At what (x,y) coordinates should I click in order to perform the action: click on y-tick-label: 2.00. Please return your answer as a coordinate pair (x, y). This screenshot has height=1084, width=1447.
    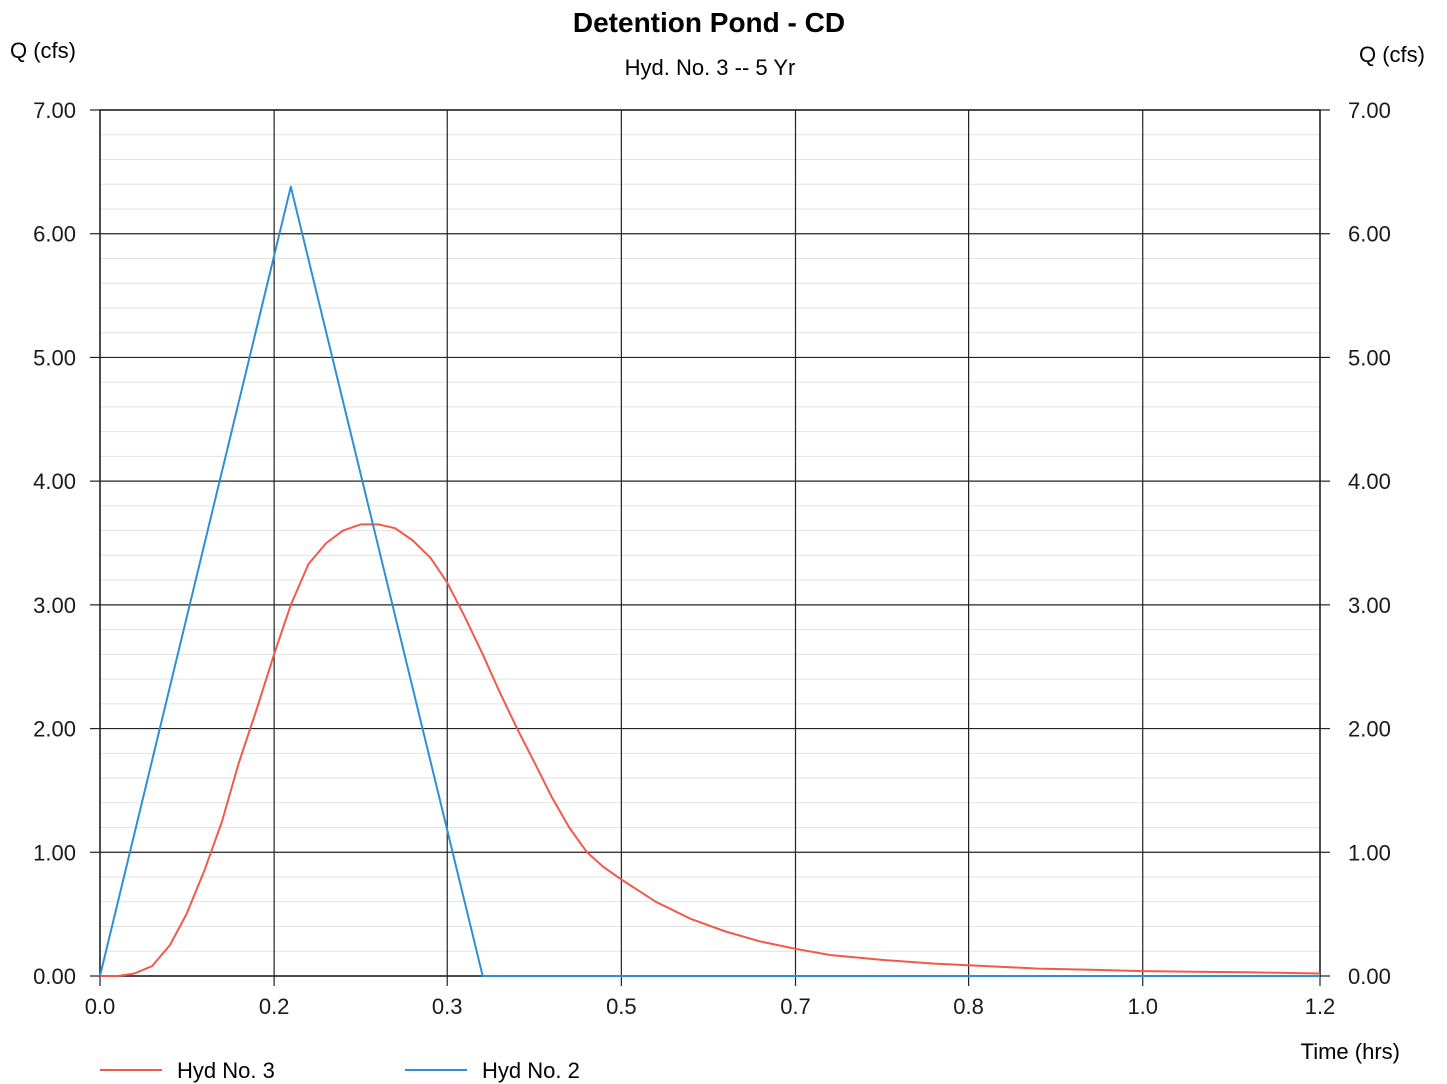
    Looking at the image, I should click on (54, 729).